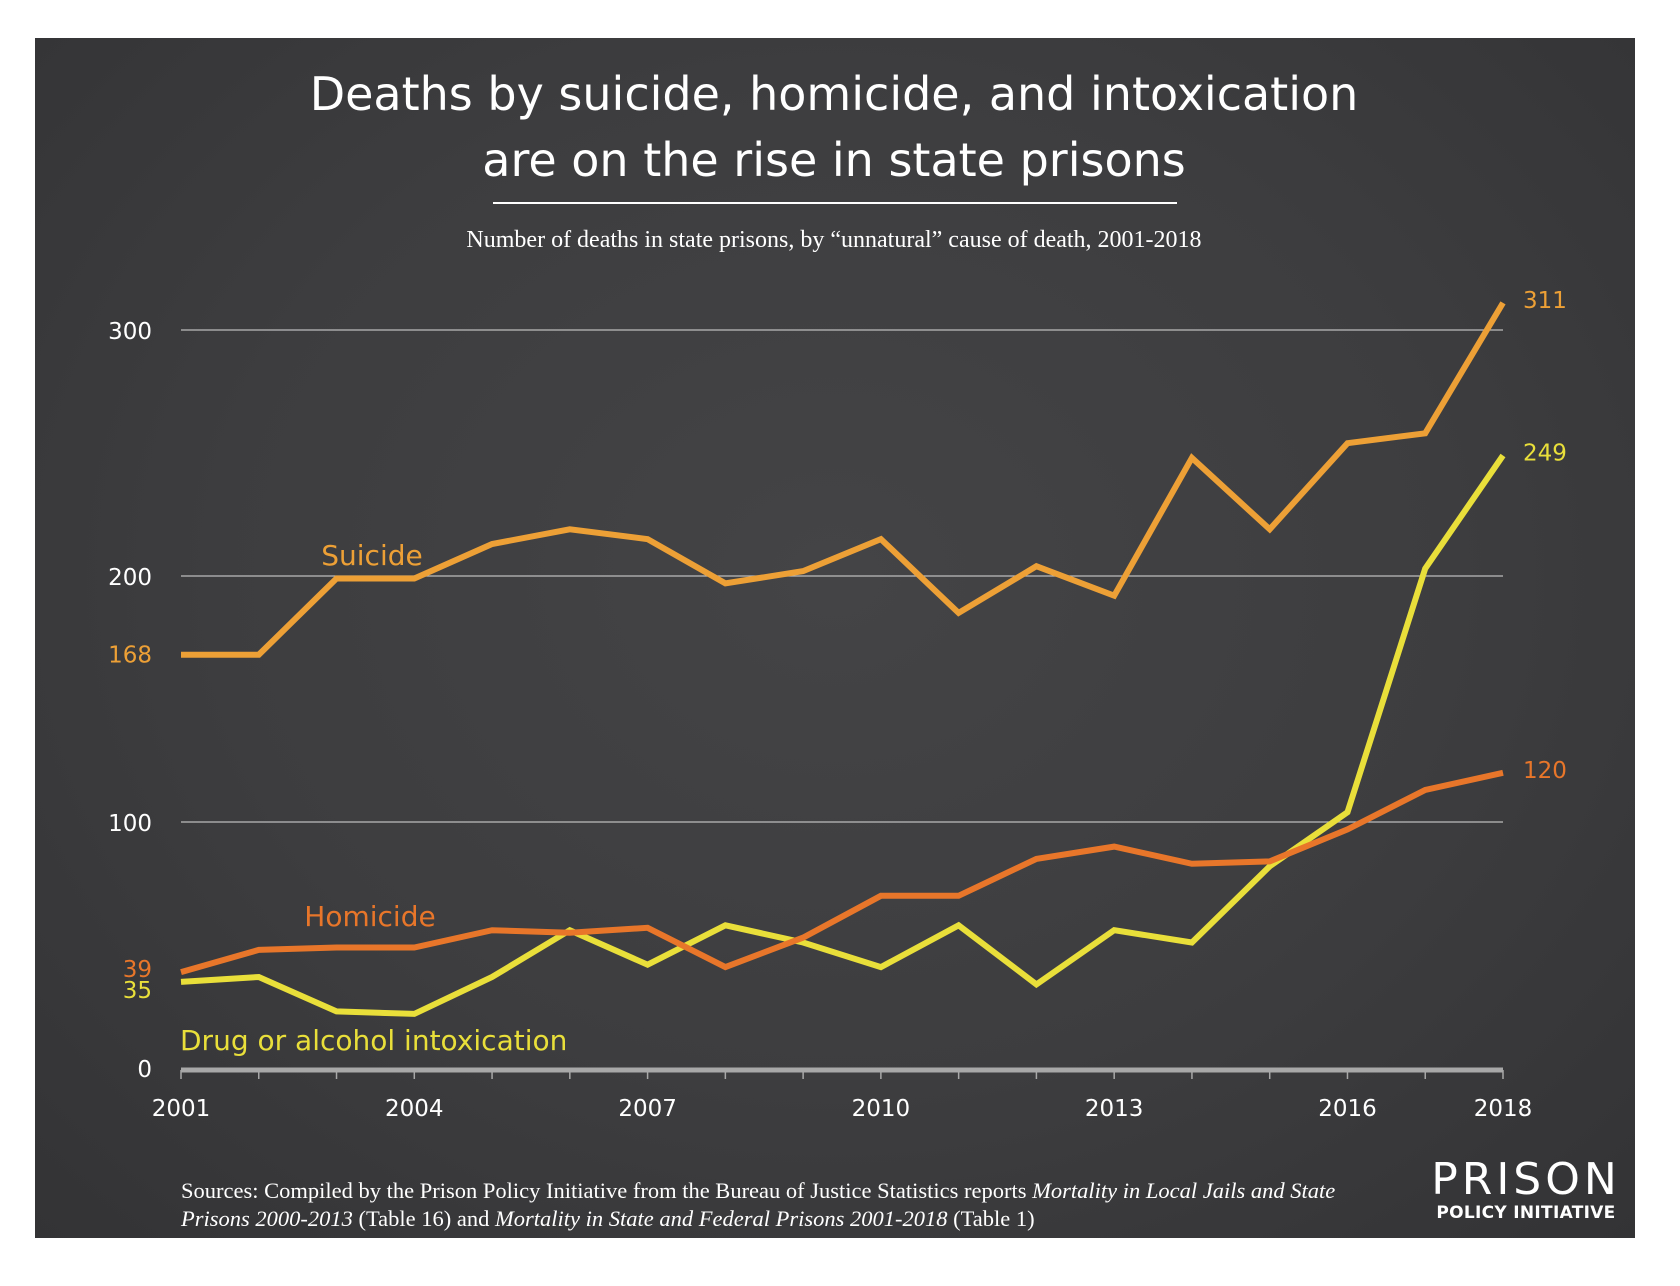  What do you see at coordinates (881, 1109) in the screenshot?
I see `x-tick-label-2010: 2010` at bounding box center [881, 1109].